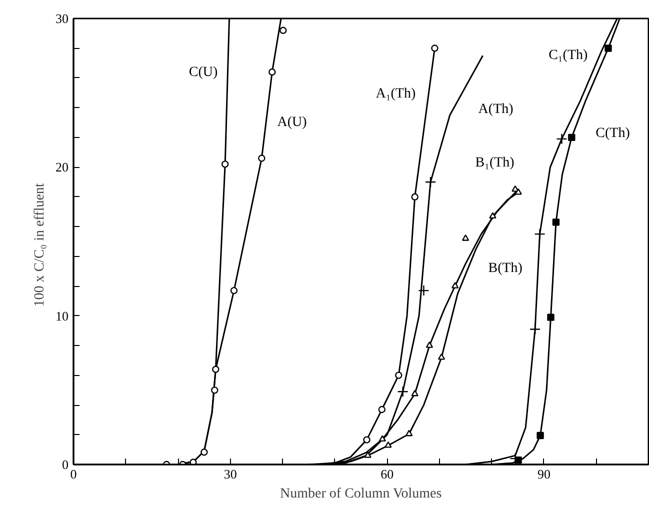 Image resolution: width=649 pixels, height=517 pixels. Describe the element at coordinates (495, 162) in the screenshot. I see `series-label: B₁(Th)` at that location.